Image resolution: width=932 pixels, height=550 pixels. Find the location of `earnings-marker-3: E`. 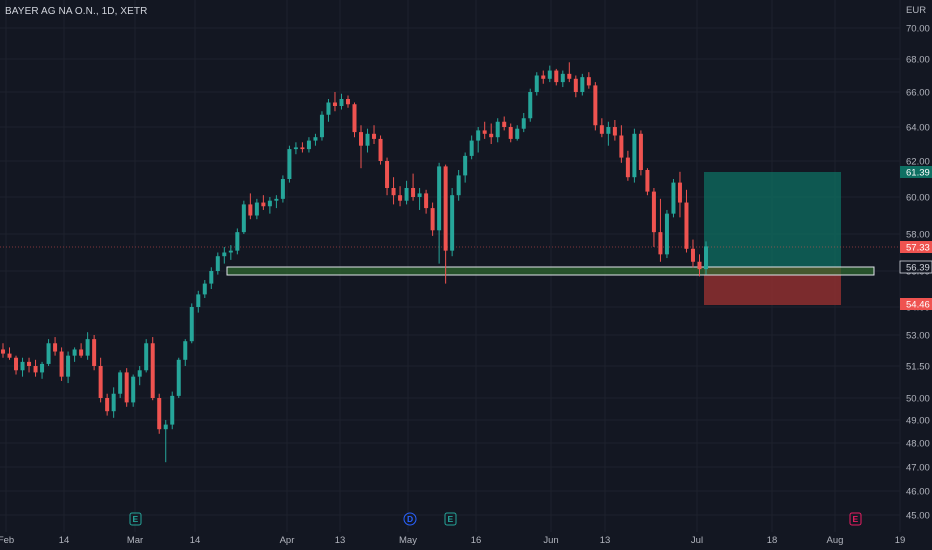

earnings-marker-3: E is located at coordinates (855, 519).